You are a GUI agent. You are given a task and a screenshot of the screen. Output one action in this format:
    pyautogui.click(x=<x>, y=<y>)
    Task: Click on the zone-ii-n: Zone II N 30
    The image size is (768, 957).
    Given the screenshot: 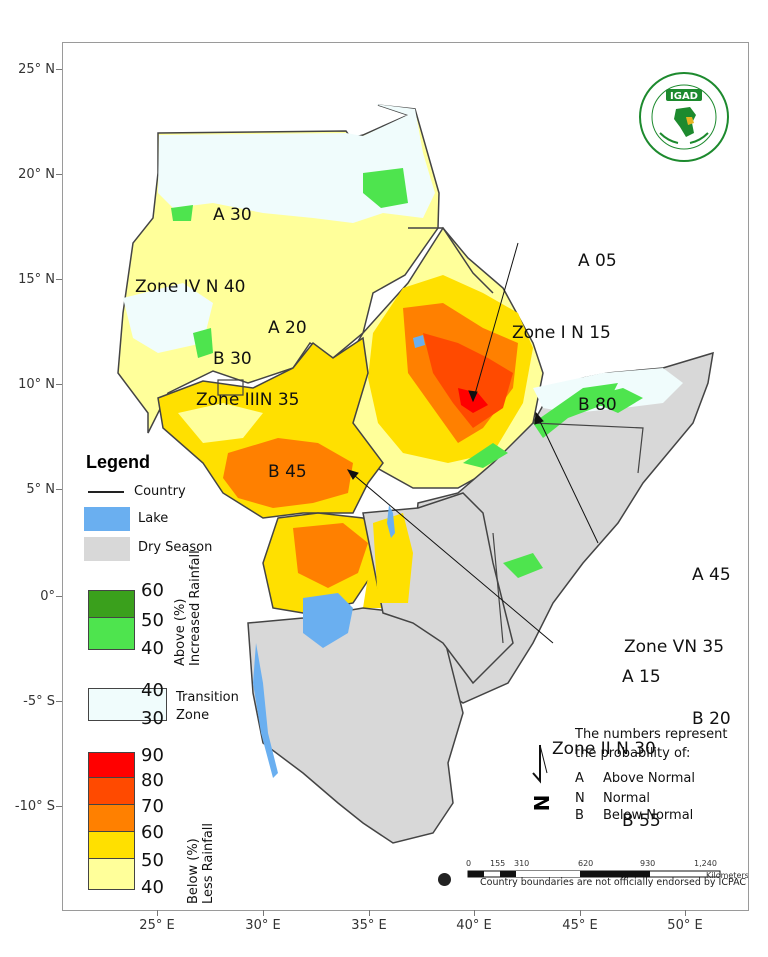 What is the action you would take?
    pyautogui.click(x=604, y=749)
    